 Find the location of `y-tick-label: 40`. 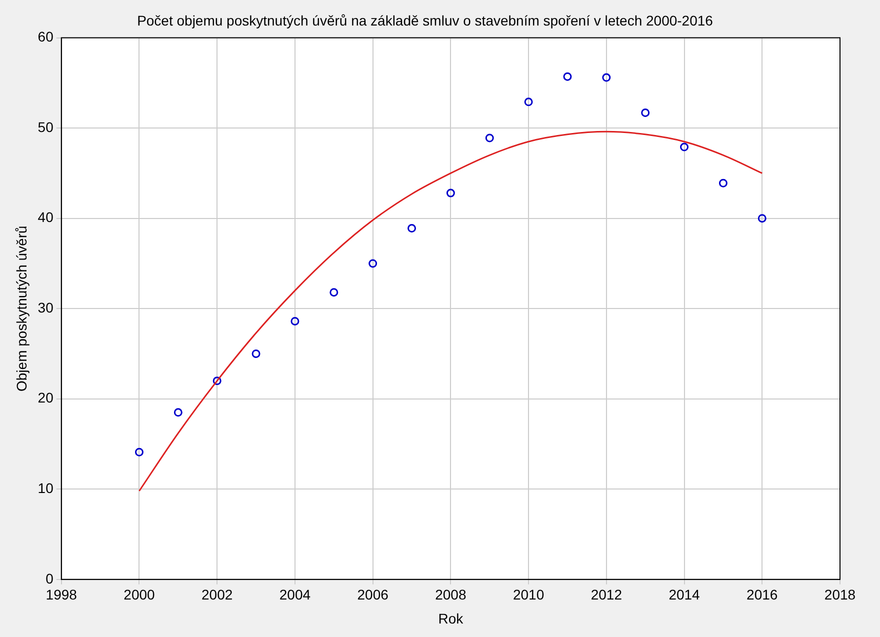

y-tick-label: 40 is located at coordinates (46, 217).